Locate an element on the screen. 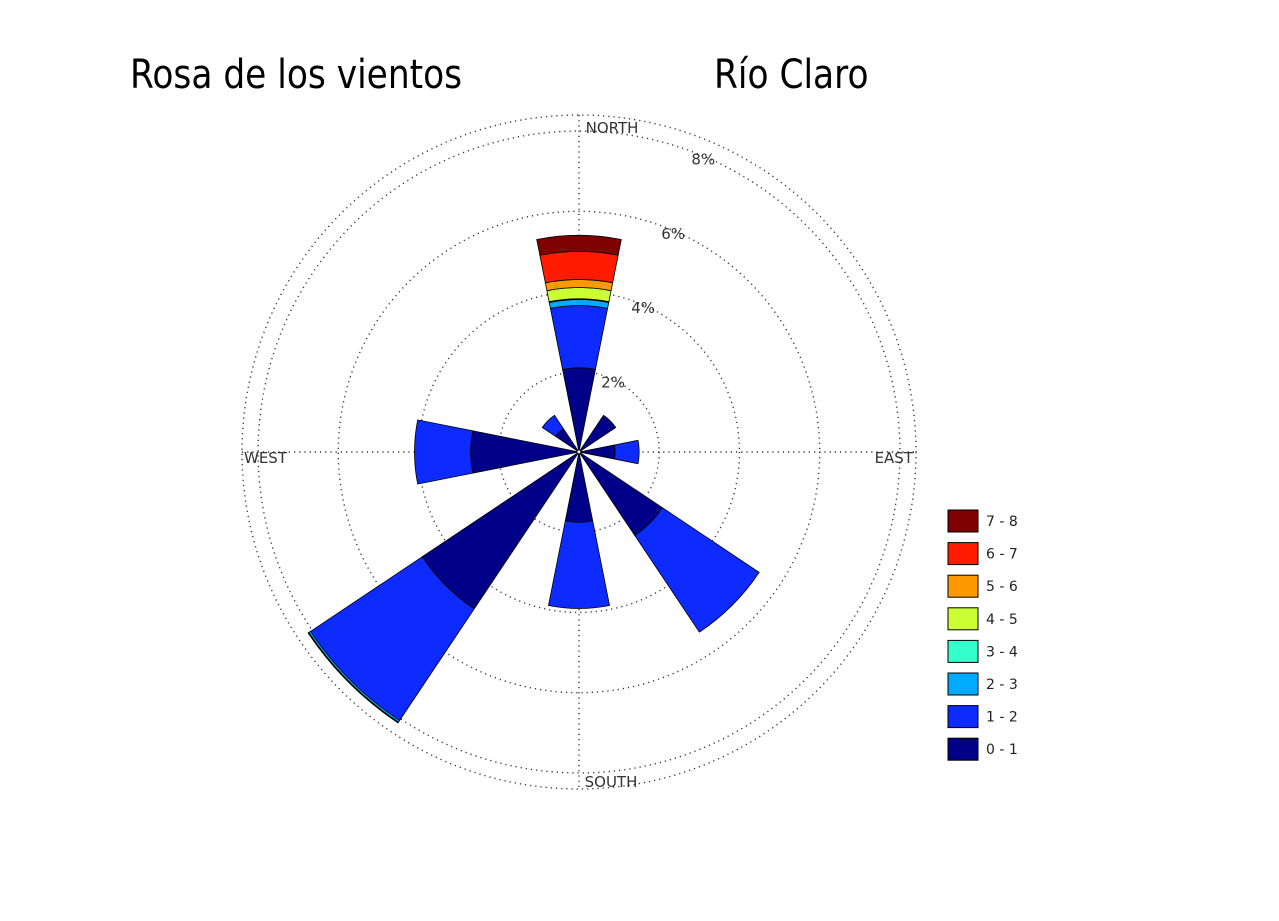 This screenshot has width=1279, height=921. ring-label: 4% is located at coordinates (643, 308).